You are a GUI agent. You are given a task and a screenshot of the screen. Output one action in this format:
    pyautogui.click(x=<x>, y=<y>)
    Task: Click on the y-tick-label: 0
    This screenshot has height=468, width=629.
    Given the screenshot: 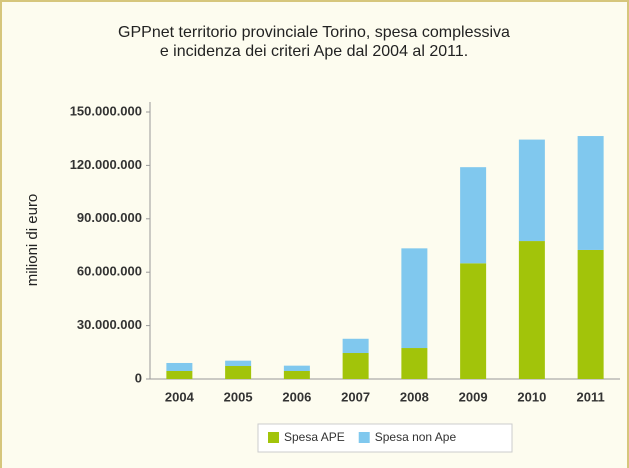 What is the action you would take?
    pyautogui.click(x=138, y=377)
    